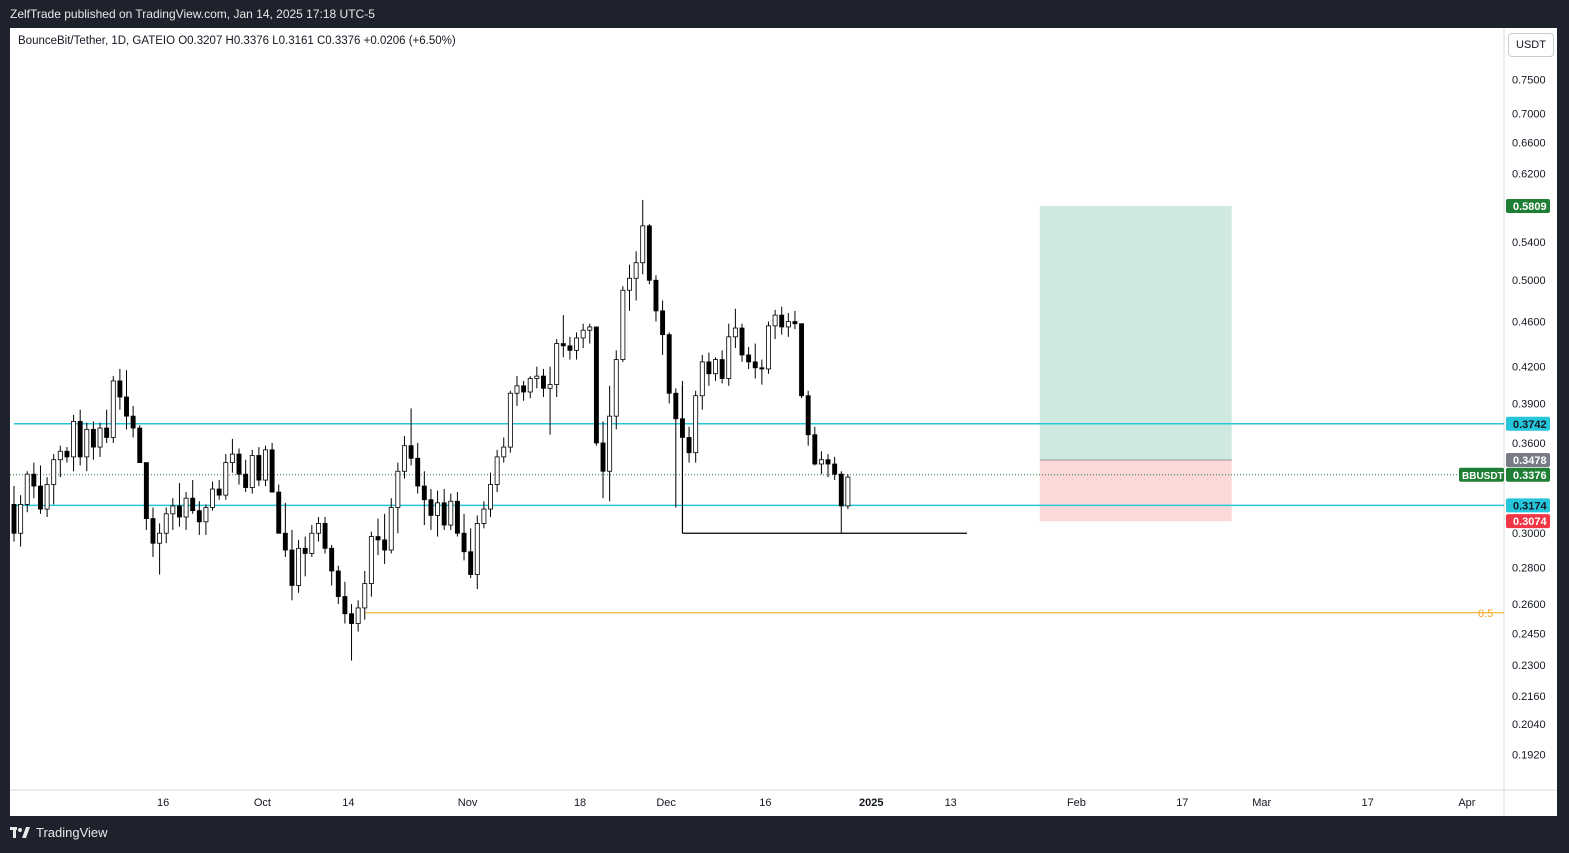 This screenshot has height=853, width=1569. I want to click on price-tick-label: 0.2160, so click(1529, 697).